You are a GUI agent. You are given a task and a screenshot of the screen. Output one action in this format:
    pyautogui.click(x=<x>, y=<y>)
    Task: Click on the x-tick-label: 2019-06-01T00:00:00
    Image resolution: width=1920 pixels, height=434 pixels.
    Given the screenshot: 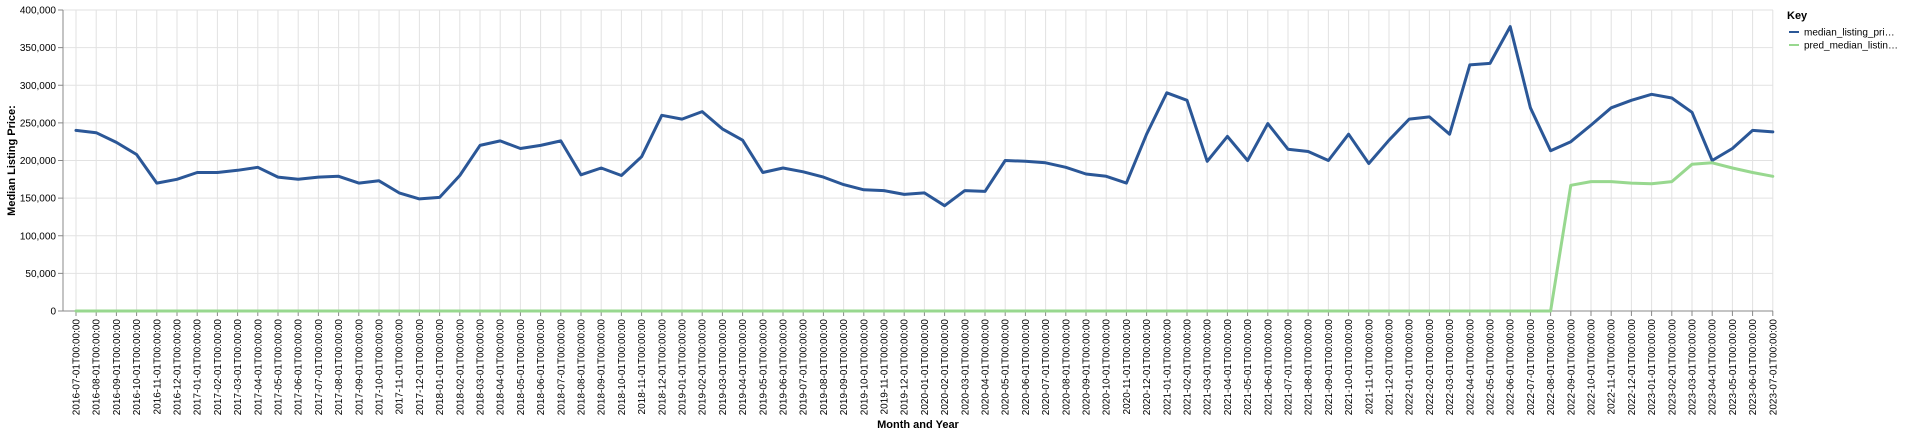 What is the action you would take?
    pyautogui.click(x=784, y=367)
    